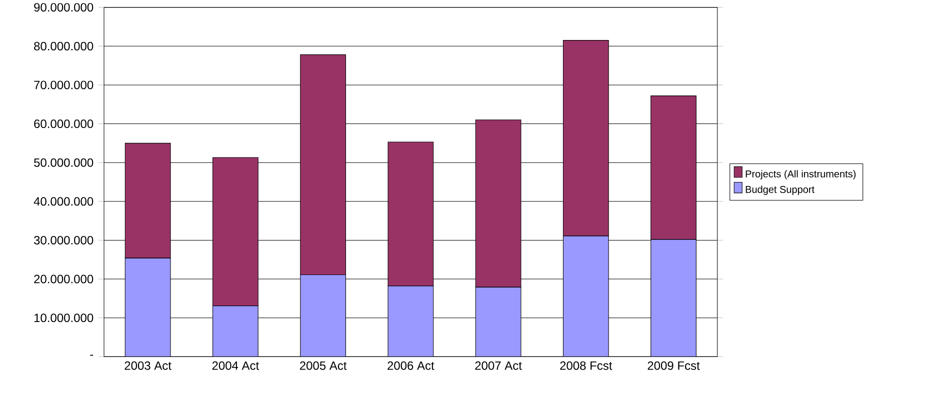 The height and width of the screenshot is (410, 928). What do you see at coordinates (64, 46) in the screenshot?
I see `y-tick-label: 80.000.000` at bounding box center [64, 46].